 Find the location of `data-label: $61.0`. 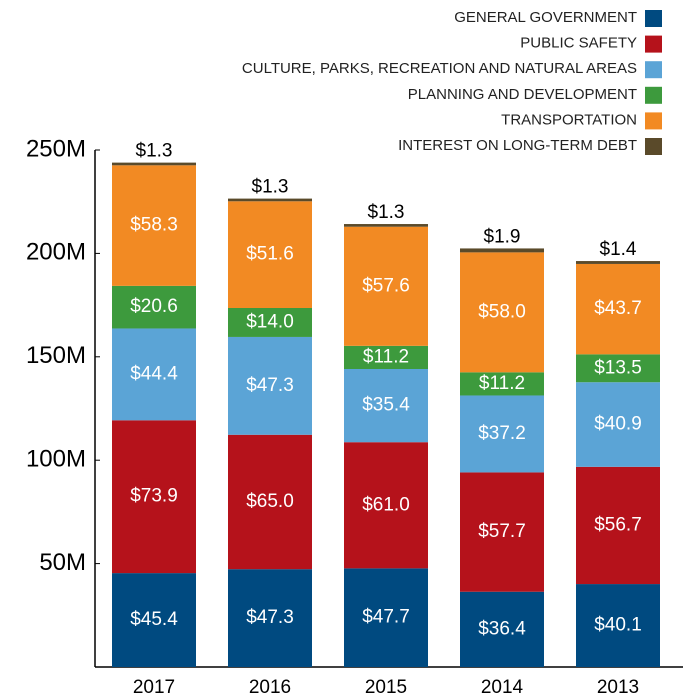

data-label: $61.0 is located at coordinates (386, 504).